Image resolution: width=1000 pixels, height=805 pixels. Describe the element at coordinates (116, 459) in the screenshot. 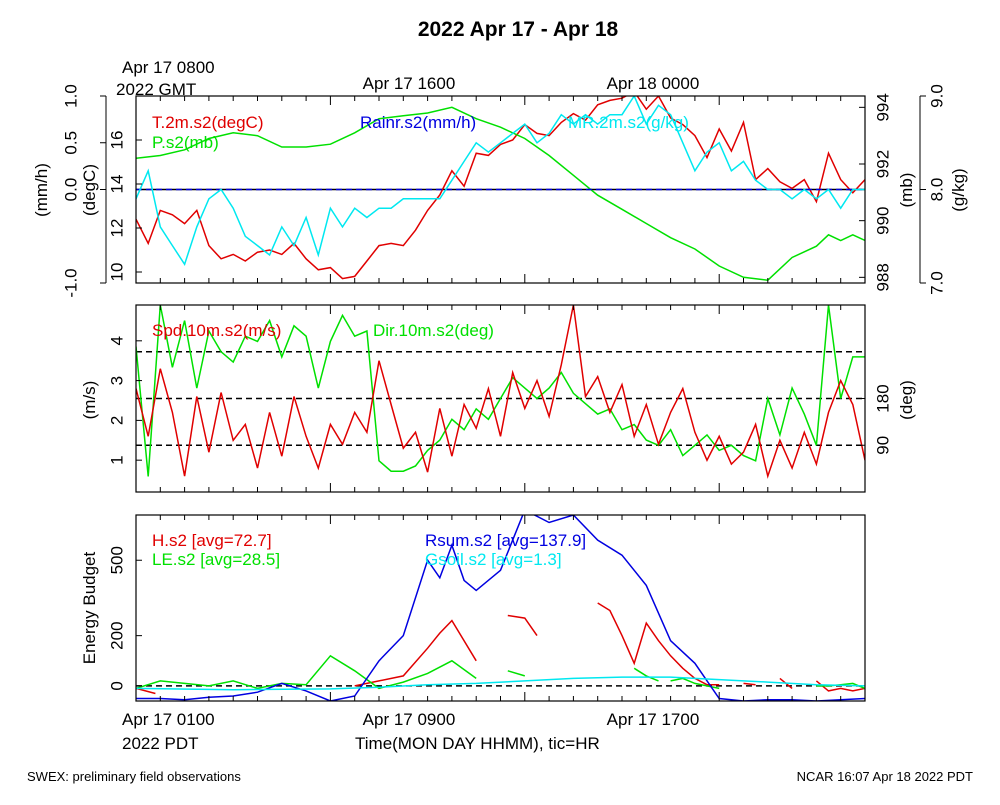

I see `speed-tick-label: 1` at that location.